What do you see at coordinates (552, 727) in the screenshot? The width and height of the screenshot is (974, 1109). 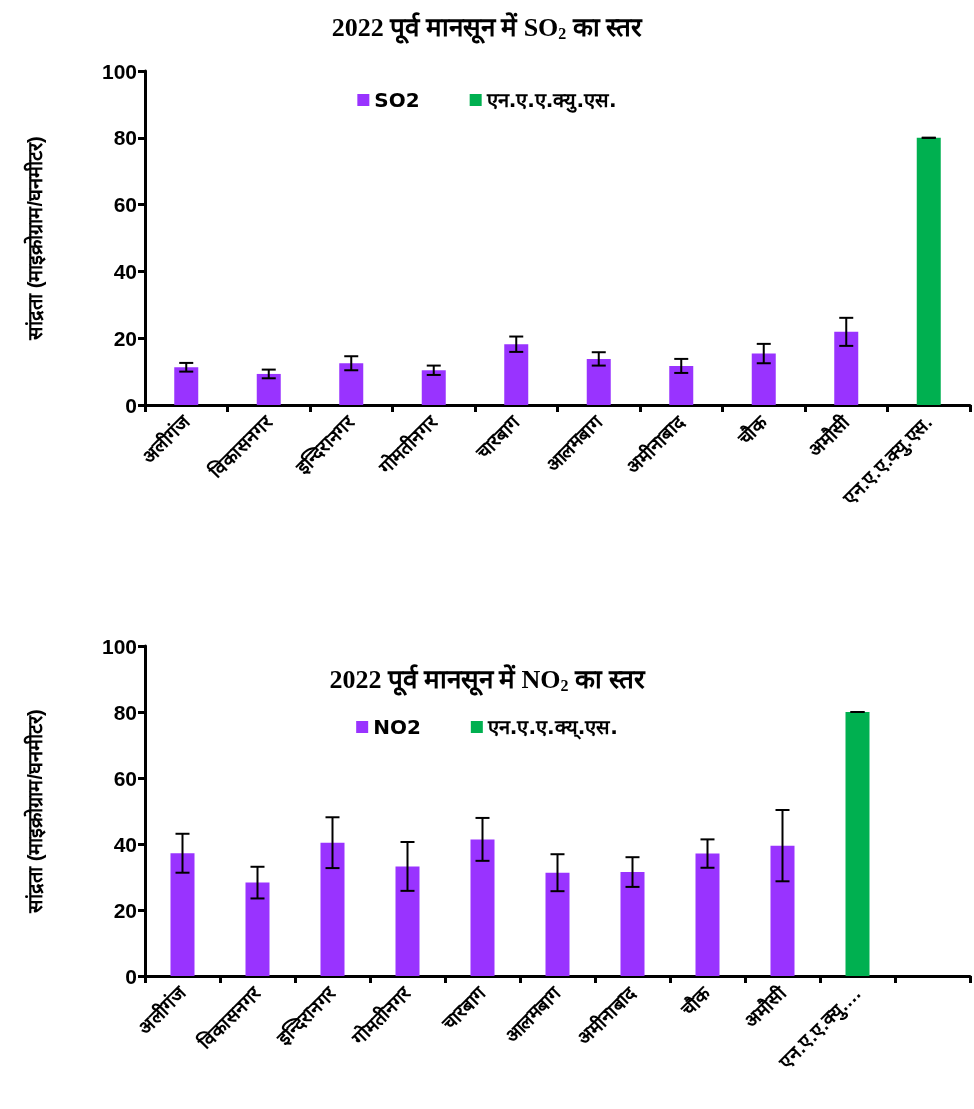 I see `legend-label: एन.ए.ए.क्य्.एस.` at bounding box center [552, 727].